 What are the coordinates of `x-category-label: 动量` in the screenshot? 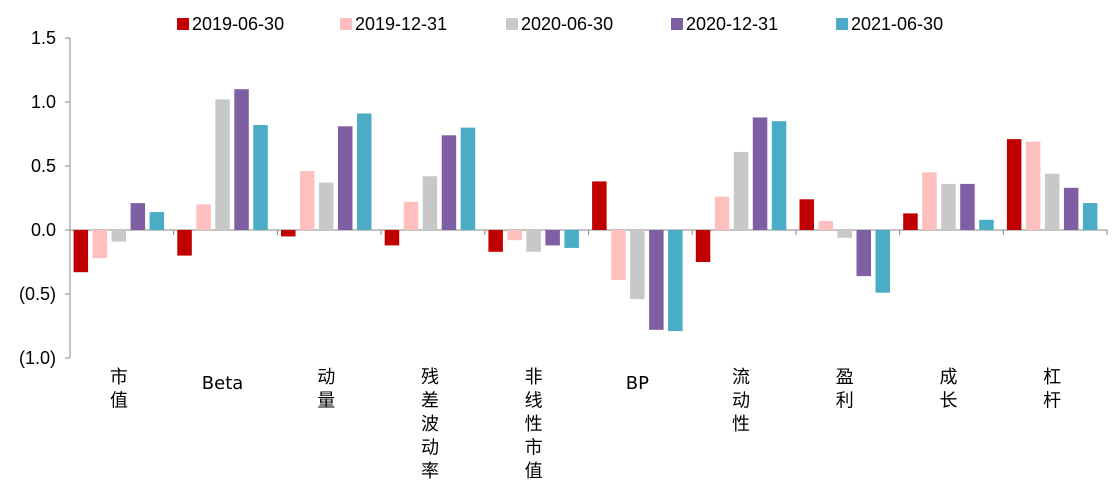 It's located at (326, 389).